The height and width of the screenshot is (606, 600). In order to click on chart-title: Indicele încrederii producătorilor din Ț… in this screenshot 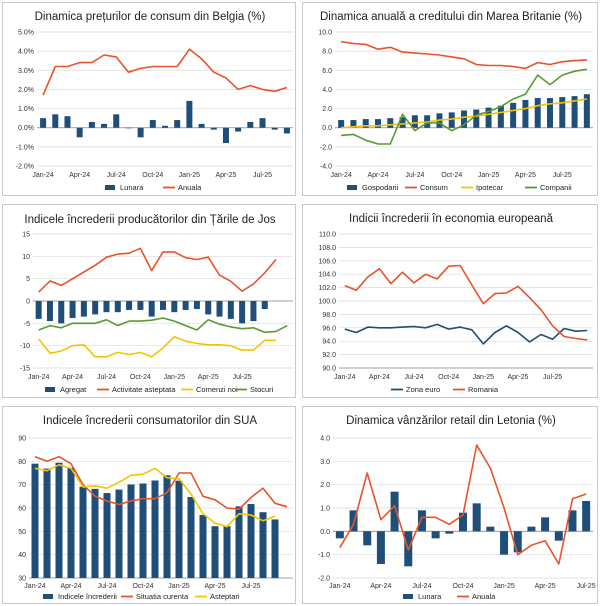, I will do `click(149, 220)`.